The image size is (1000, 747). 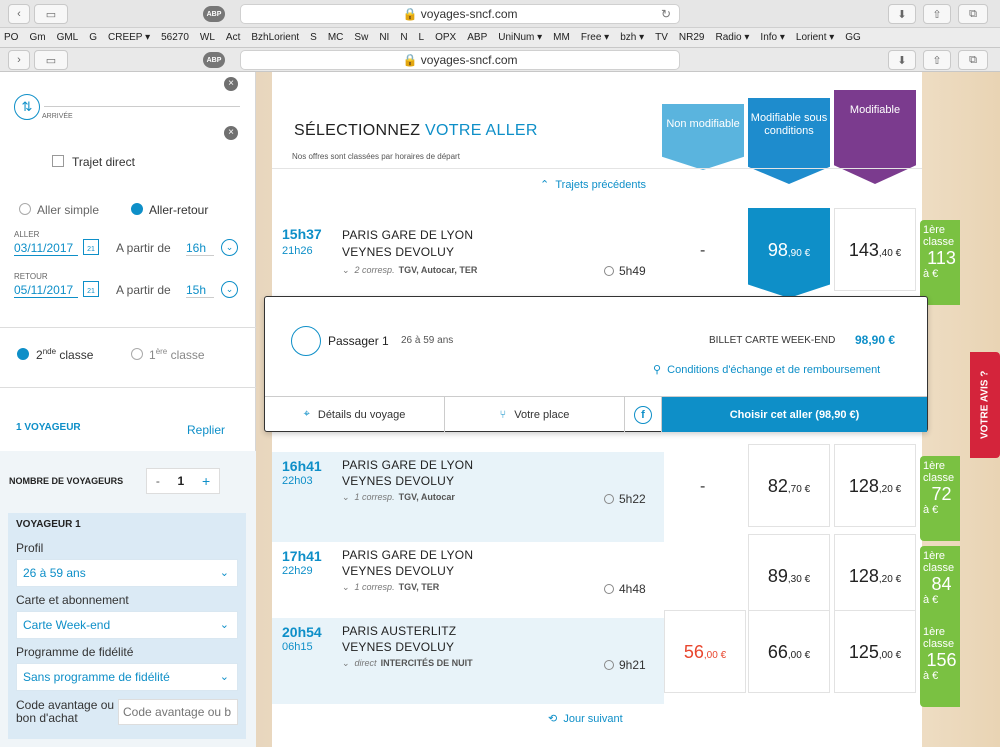 What do you see at coordinates (421, 37) in the screenshot?
I see `bookmark-item: L` at bounding box center [421, 37].